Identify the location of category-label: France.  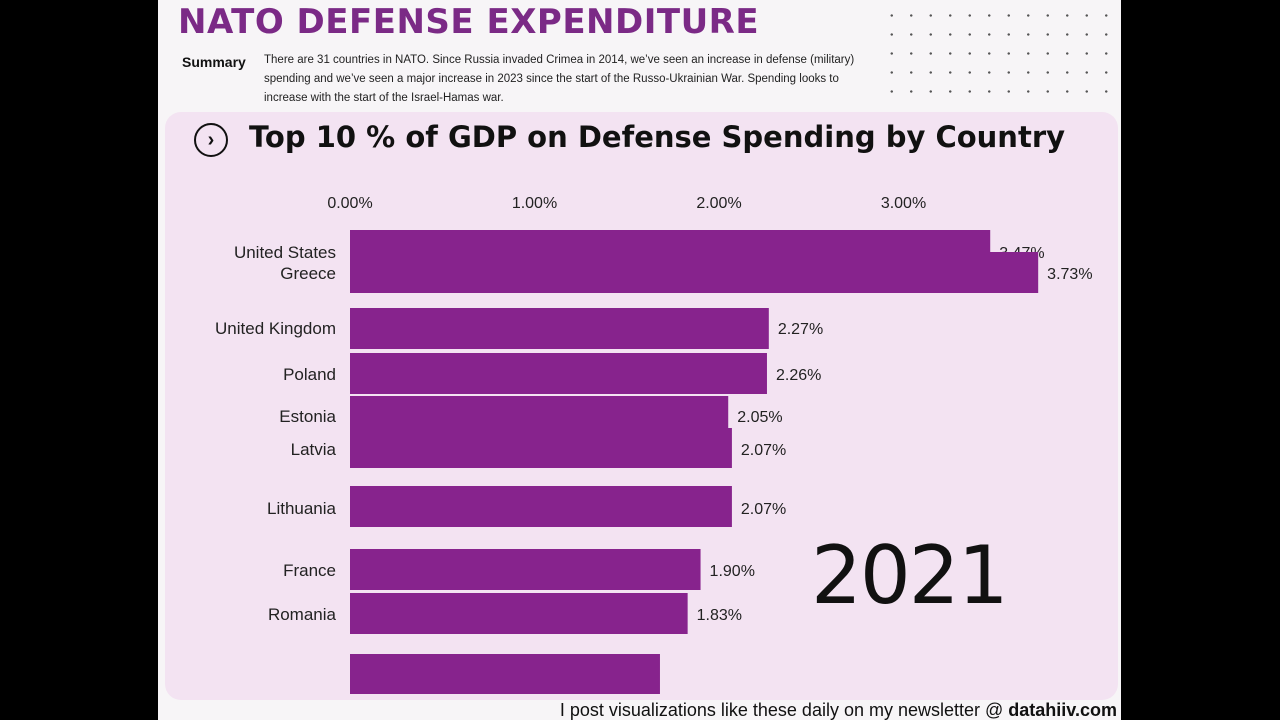
(309, 570).